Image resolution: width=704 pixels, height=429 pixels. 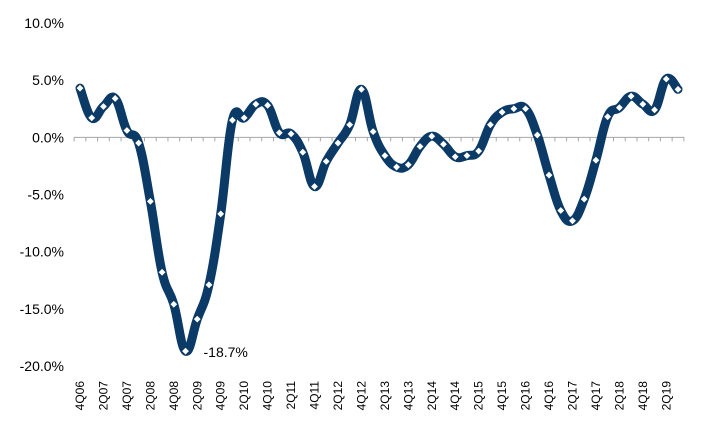 What do you see at coordinates (666, 396) in the screenshot?
I see `x-tick-label: 2Q19` at bounding box center [666, 396].